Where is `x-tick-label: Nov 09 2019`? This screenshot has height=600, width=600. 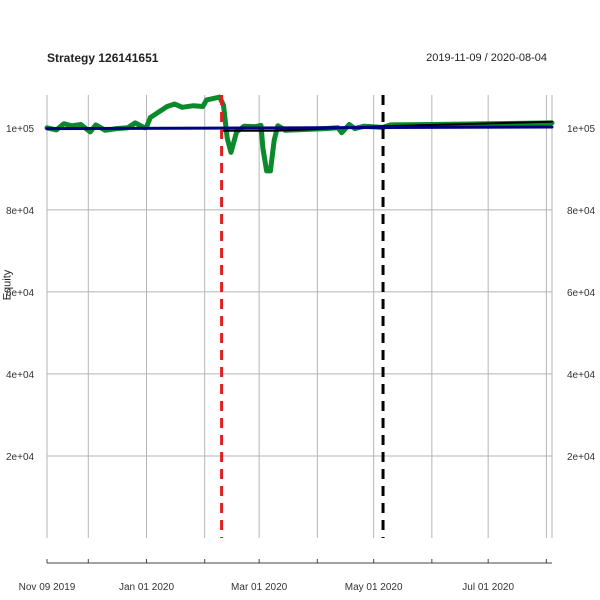 x-tick-label: Nov 09 2019 is located at coordinates (47, 587).